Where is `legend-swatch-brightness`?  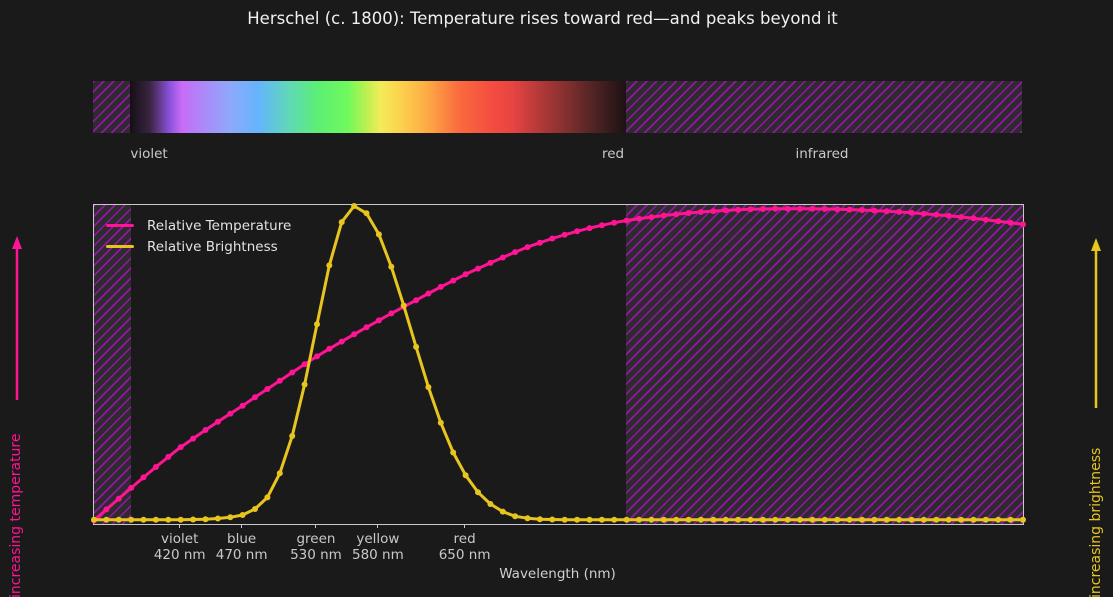
legend-swatch-brightness is located at coordinates (120, 246).